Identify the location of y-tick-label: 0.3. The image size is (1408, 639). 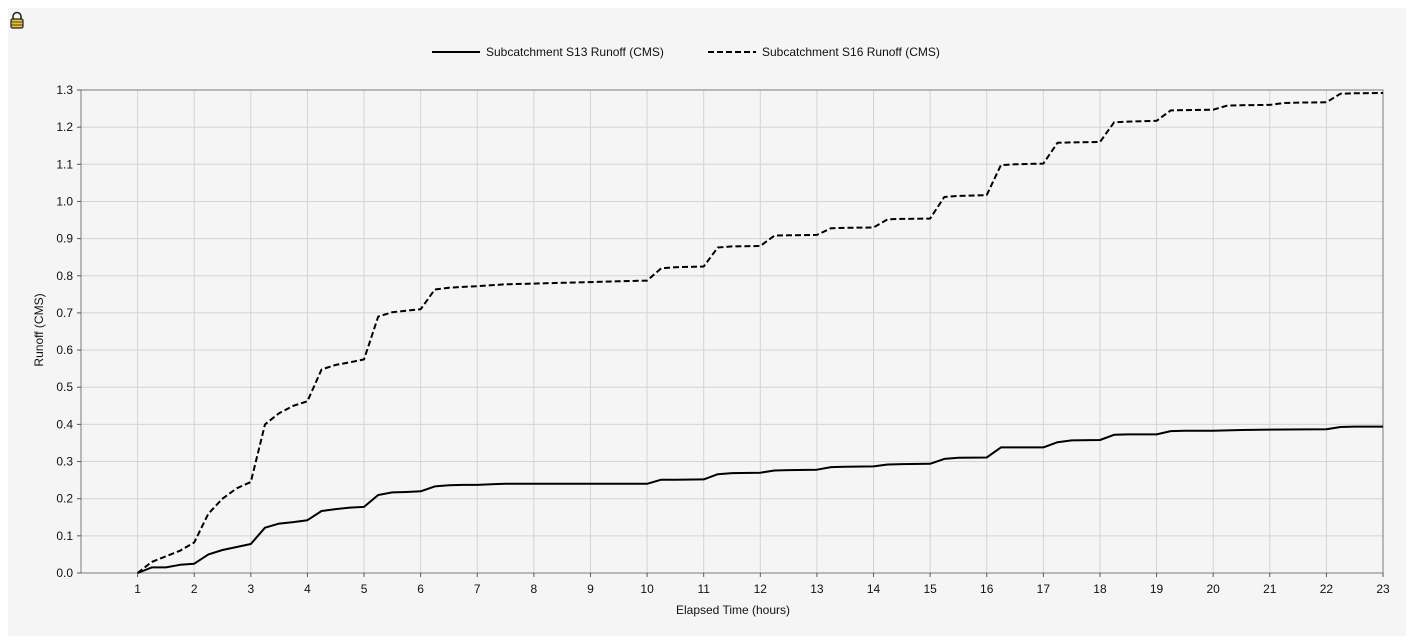
(64, 462).